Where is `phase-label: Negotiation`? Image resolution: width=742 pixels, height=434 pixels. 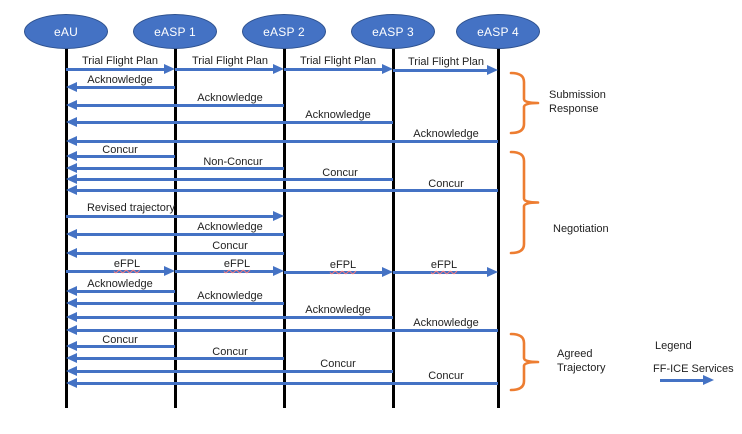 phase-label: Negotiation is located at coordinates (581, 229).